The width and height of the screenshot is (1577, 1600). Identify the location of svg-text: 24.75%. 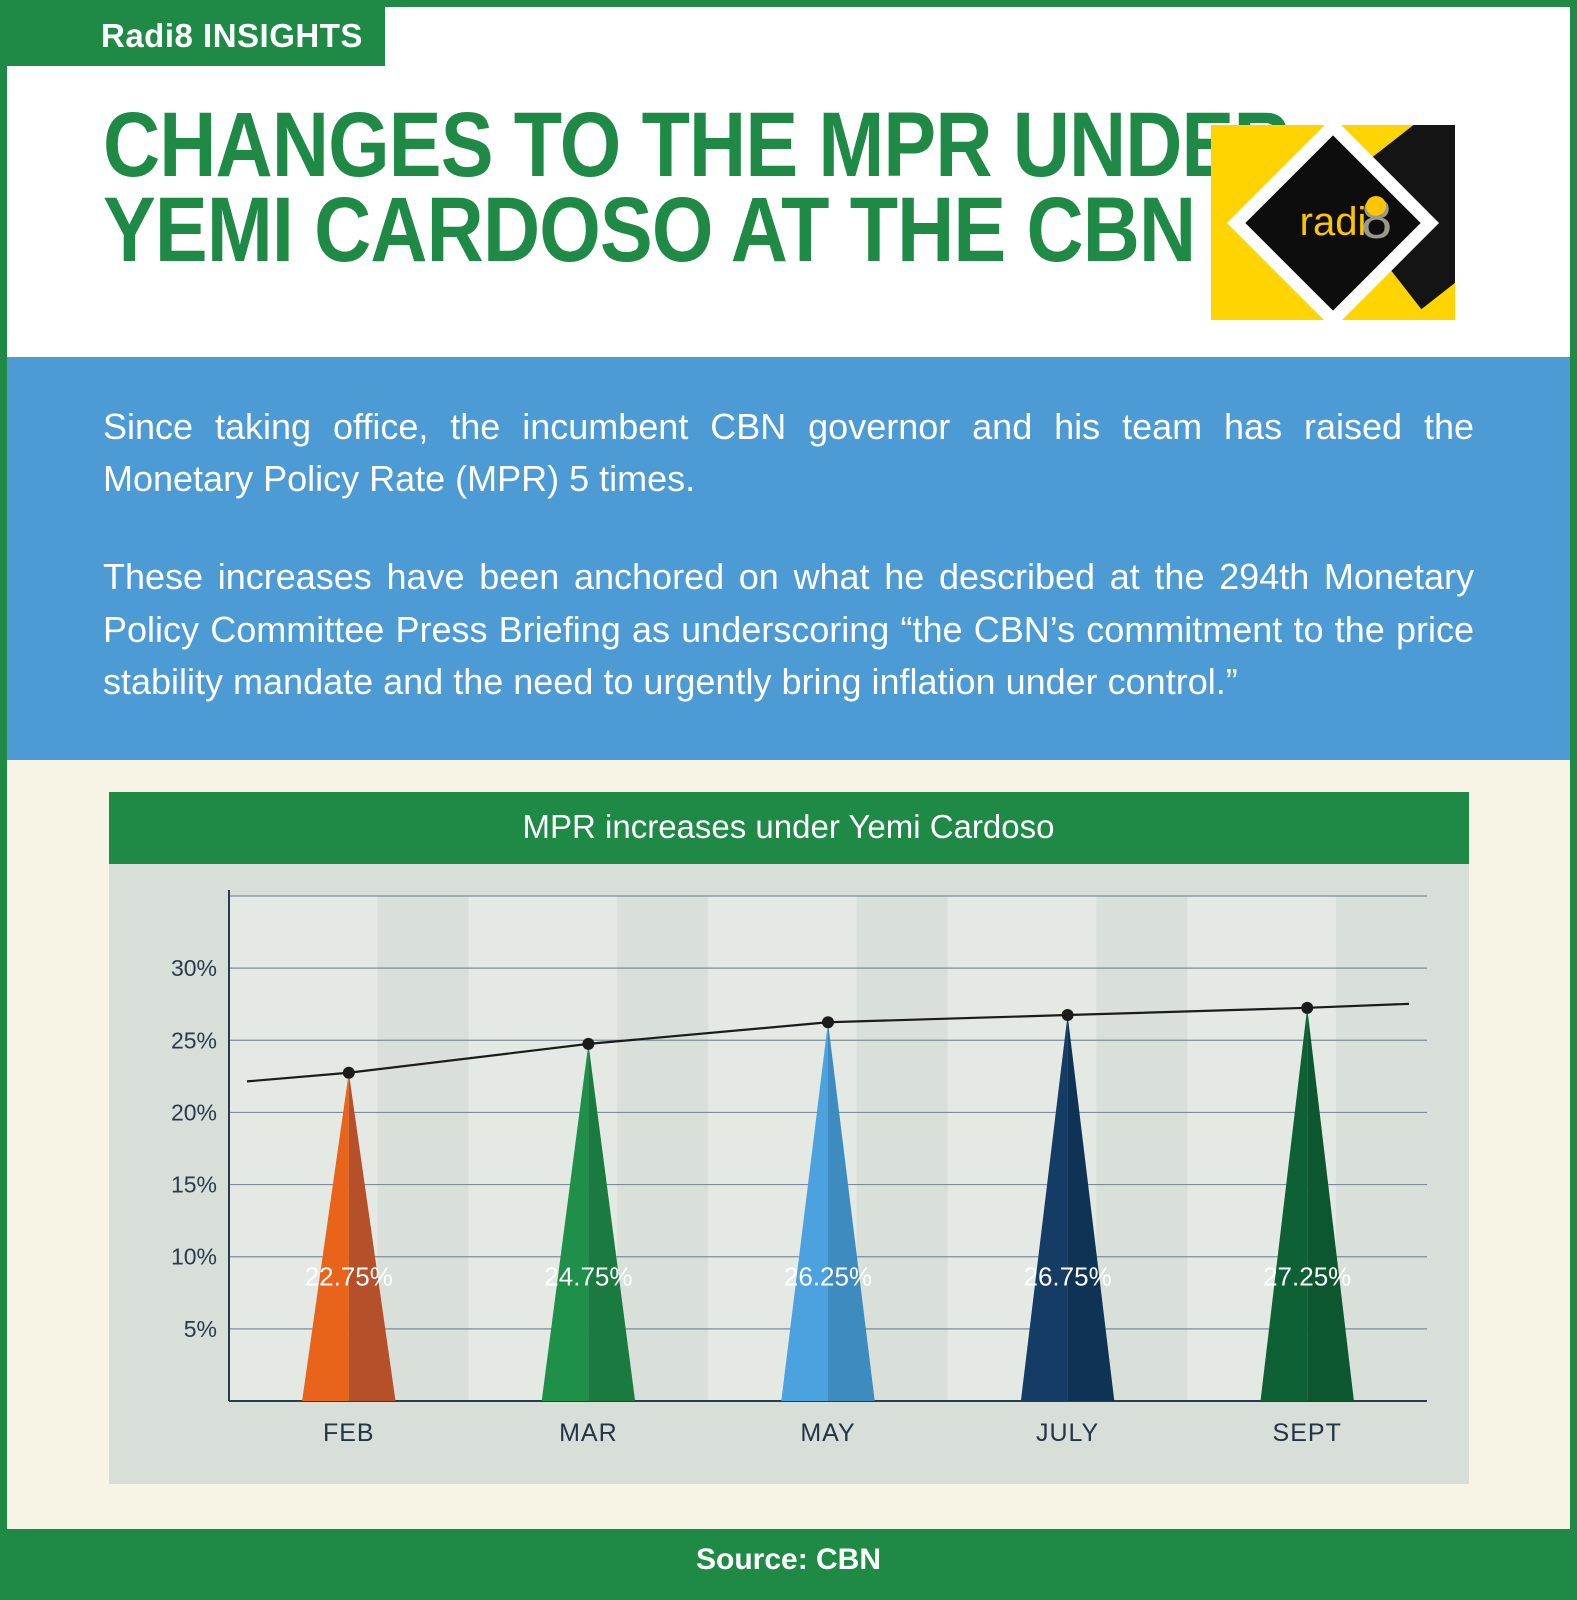
(588, 1277).